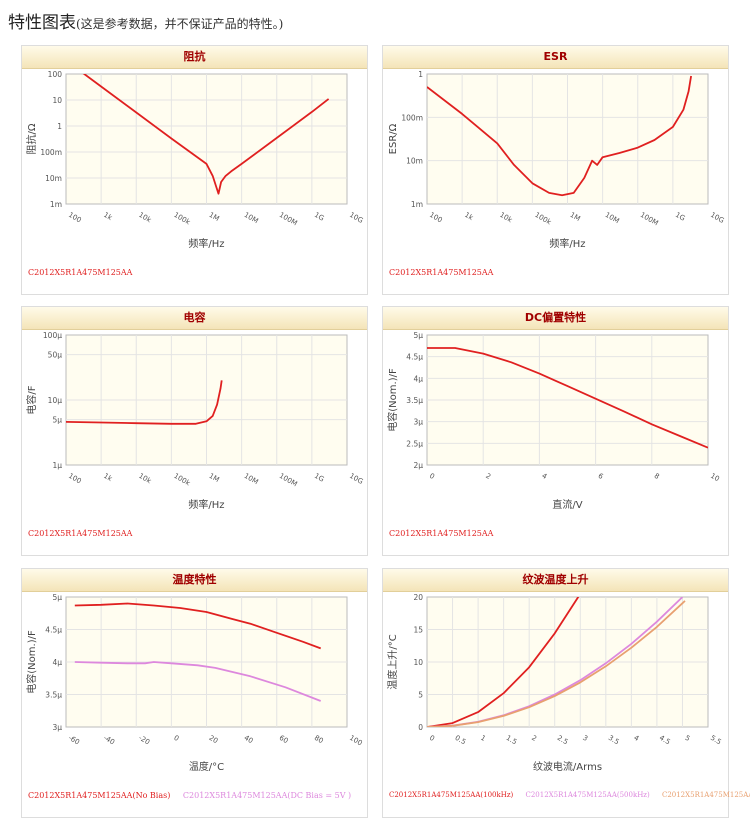  I want to click on panel-title: 阻抗, so click(194, 57).